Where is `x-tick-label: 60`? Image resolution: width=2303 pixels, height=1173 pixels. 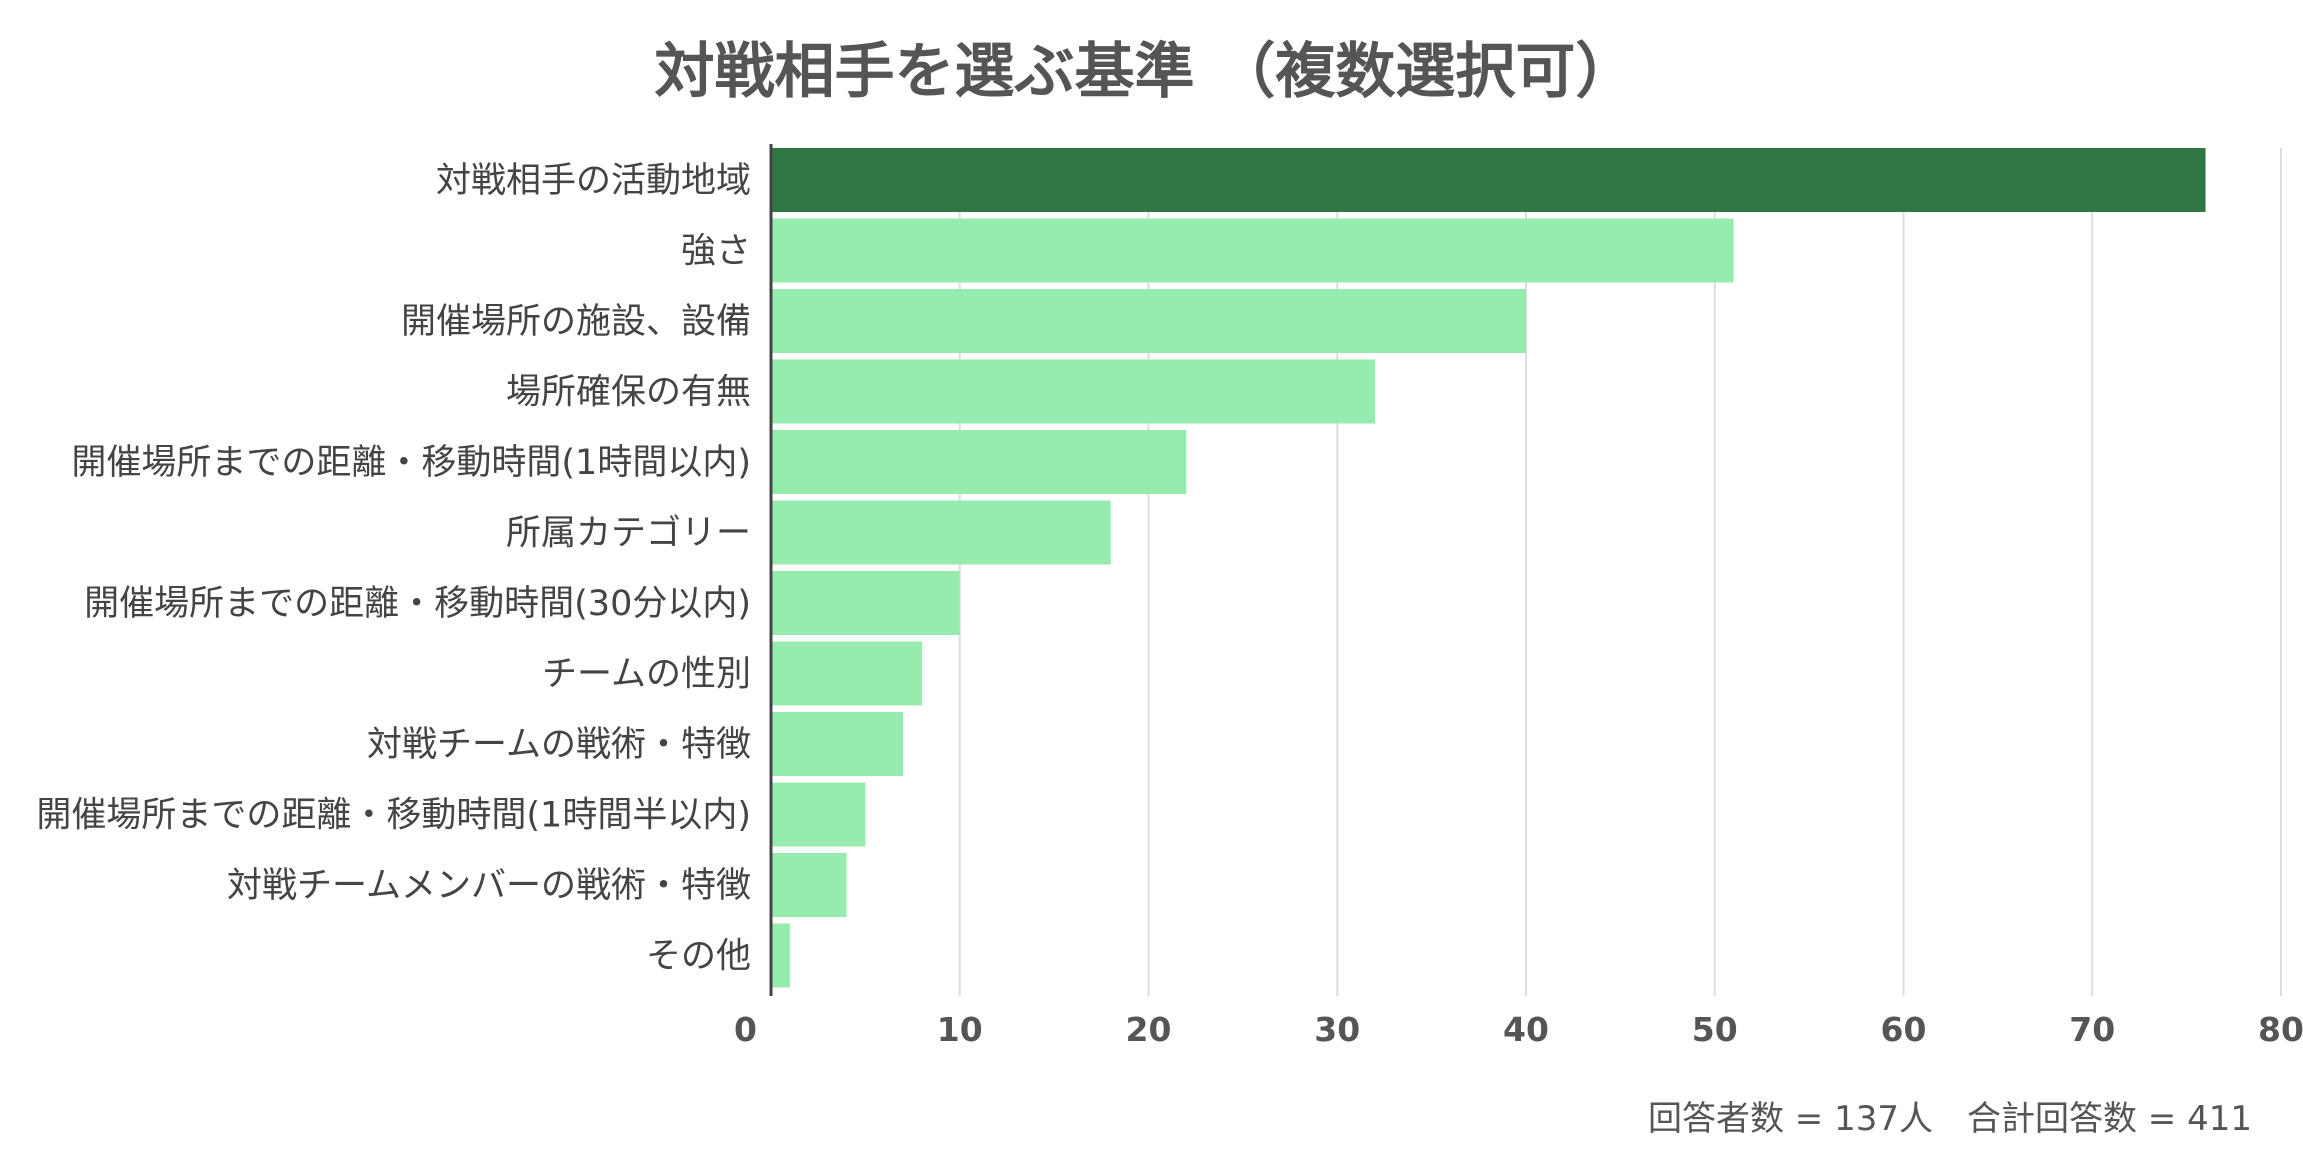
x-tick-label: 60 is located at coordinates (1904, 1029).